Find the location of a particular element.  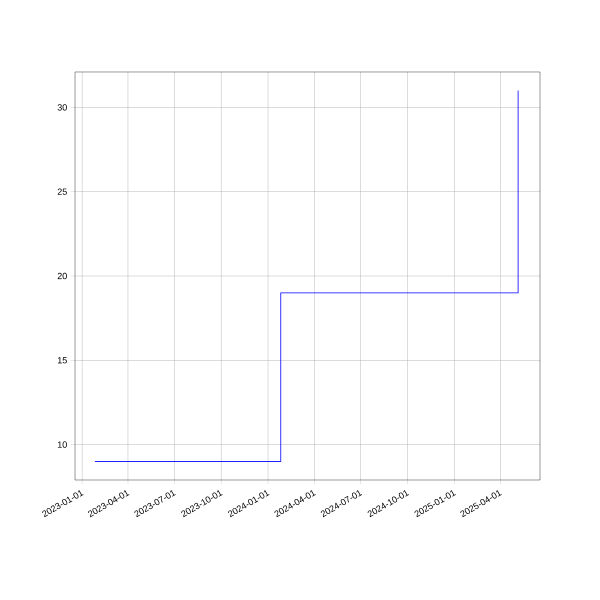

y-tick-label: 10 is located at coordinates (62, 444).